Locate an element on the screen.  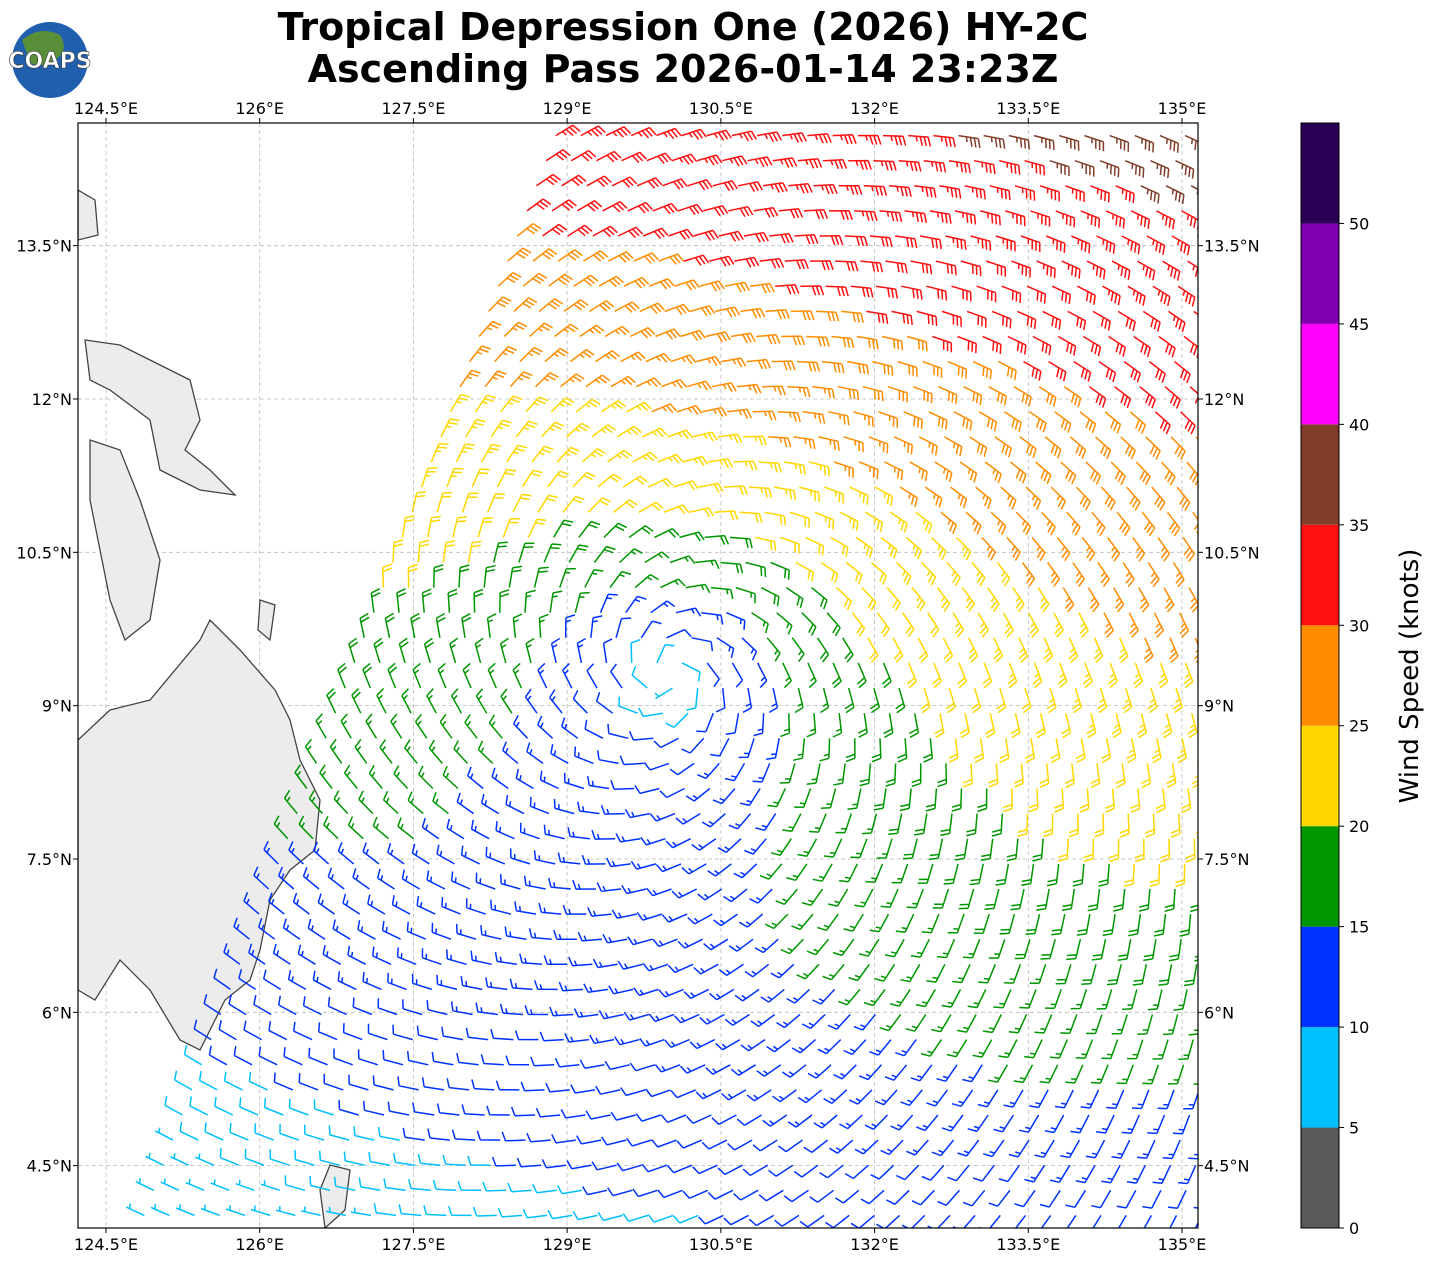
x-tick-label: 129°E is located at coordinates (567, 108).